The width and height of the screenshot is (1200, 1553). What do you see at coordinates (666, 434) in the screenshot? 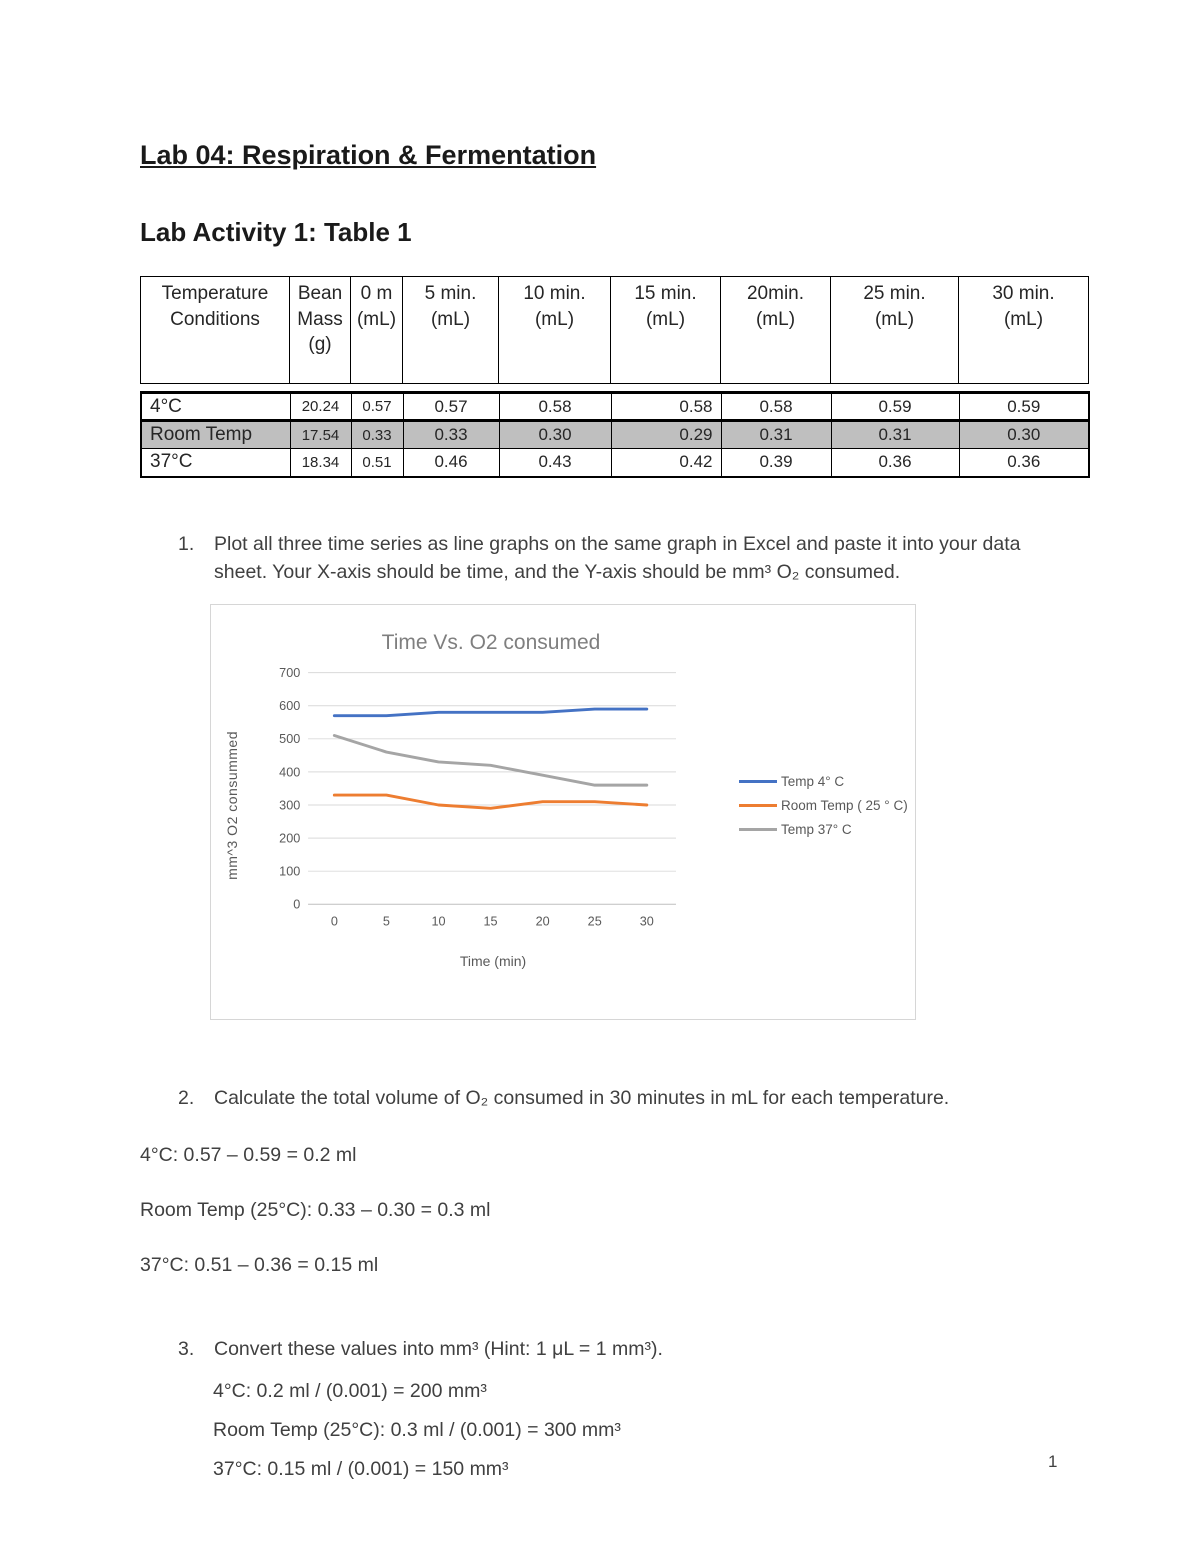
I see `table-cell: 0.29` at bounding box center [666, 434].